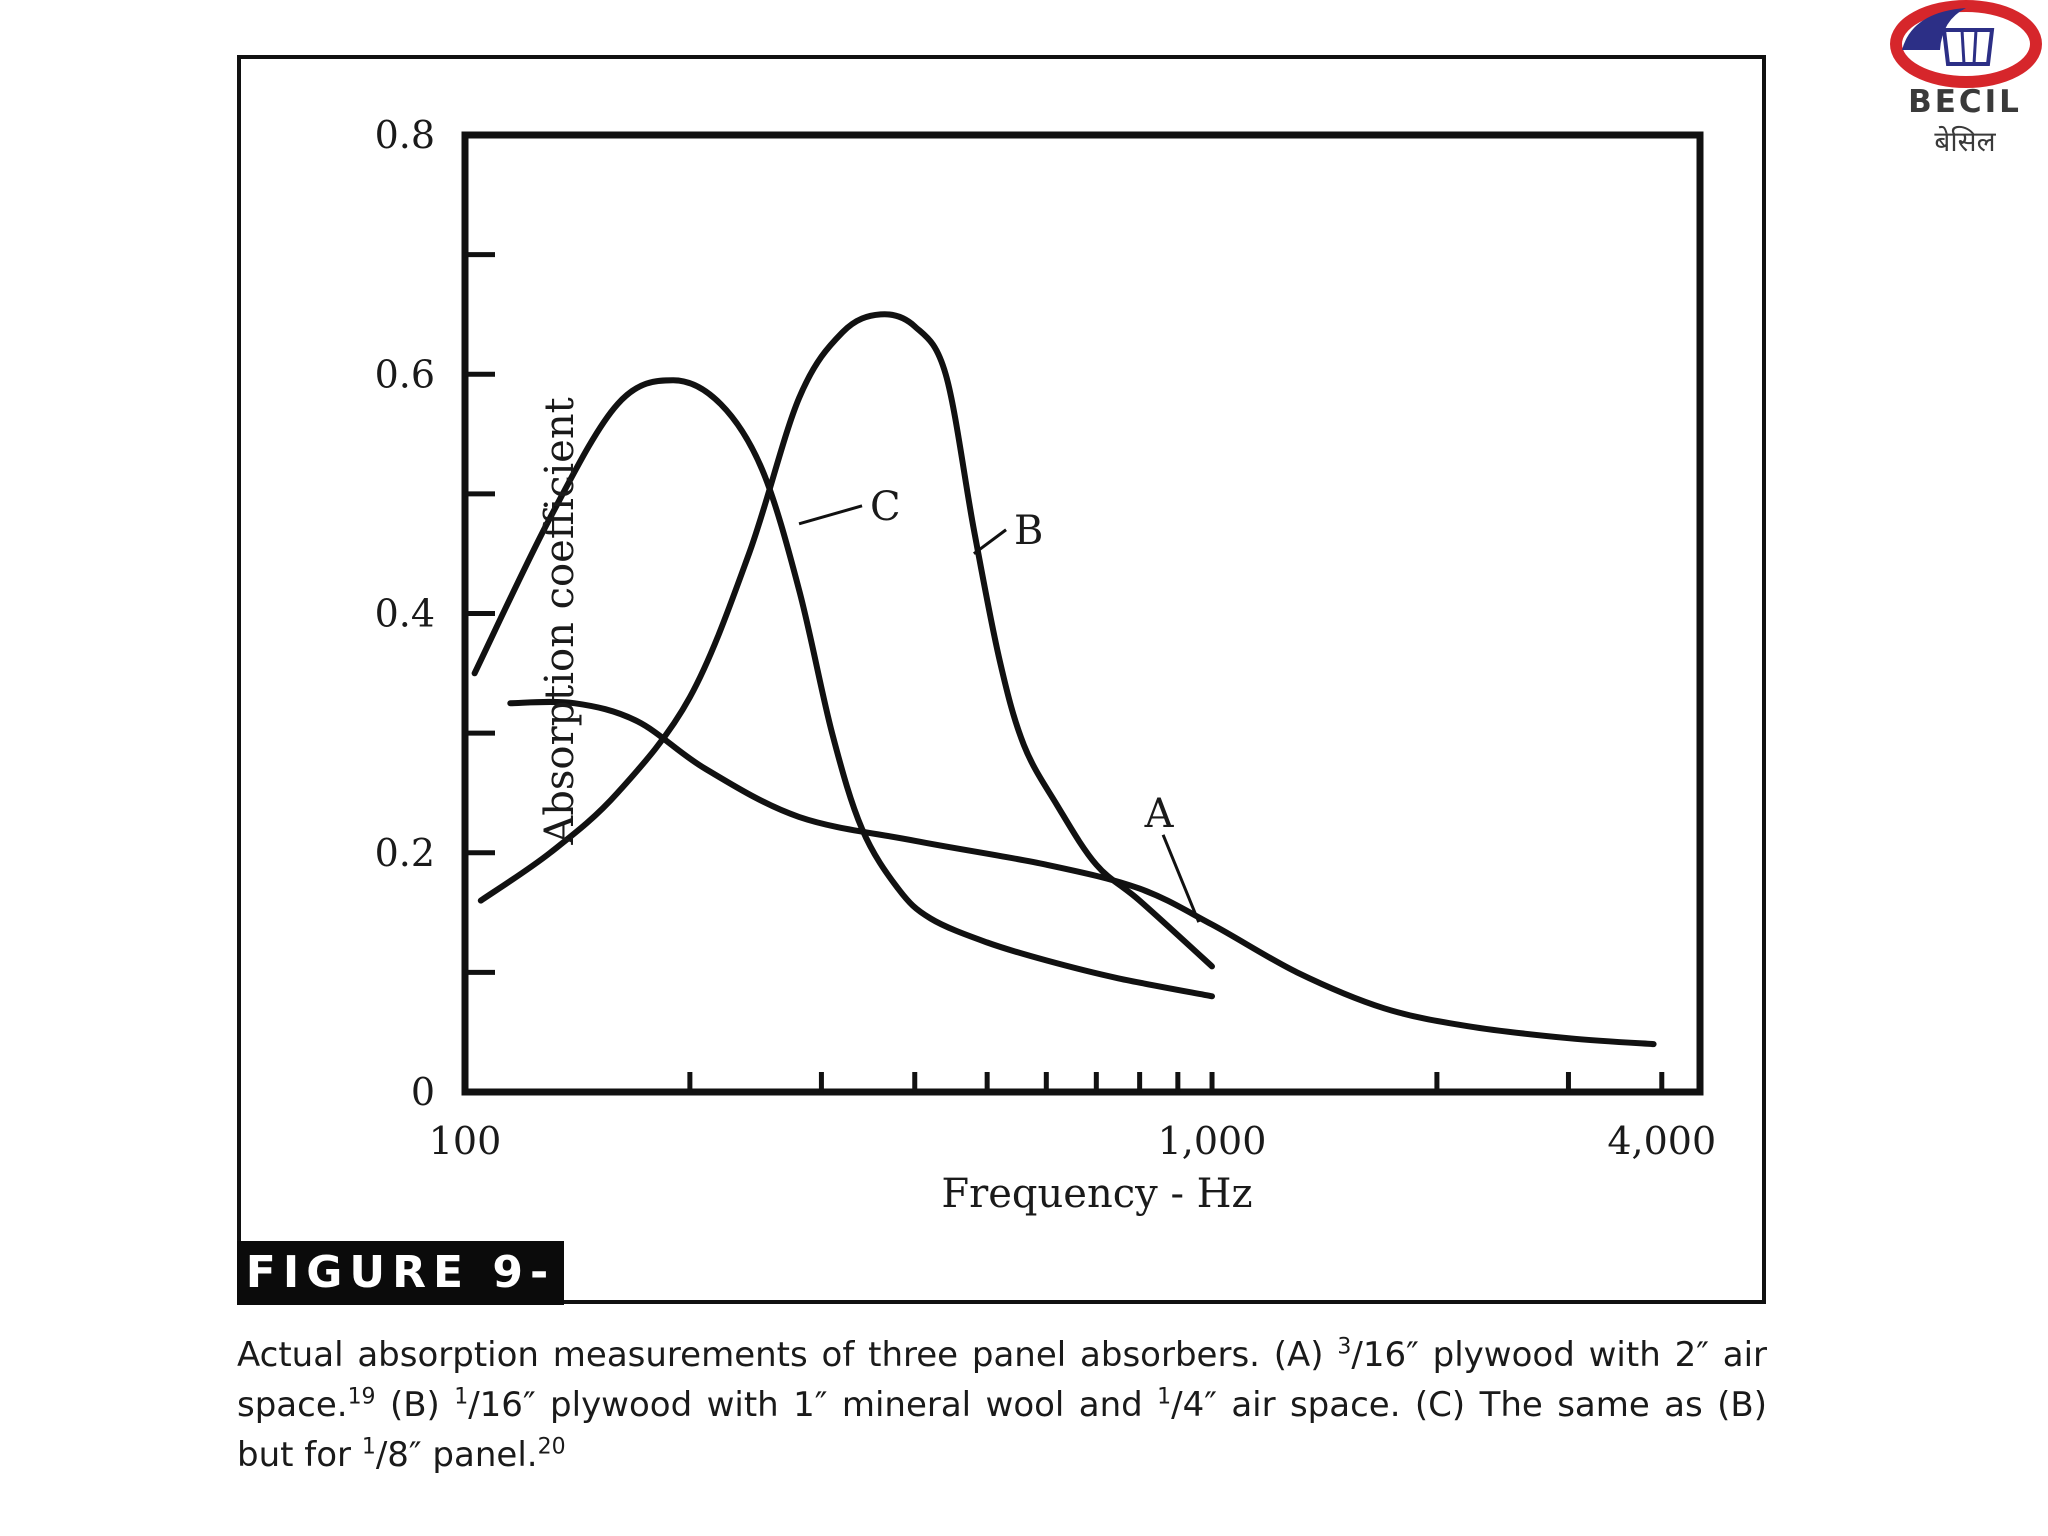 Image resolution: width=2048 pixels, height=1536 pixels. Describe the element at coordinates (830, 515) in the screenshot. I see `series-leader-c` at that location.